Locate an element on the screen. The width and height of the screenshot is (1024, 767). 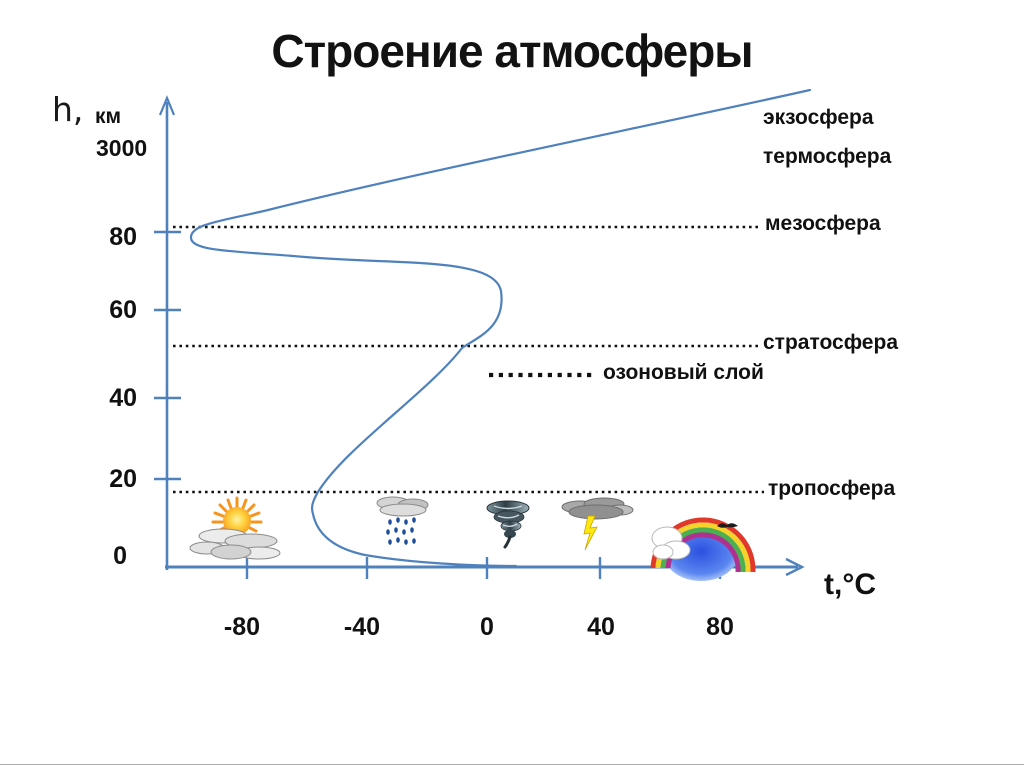
sun-clouds is located at coordinates (235, 544).